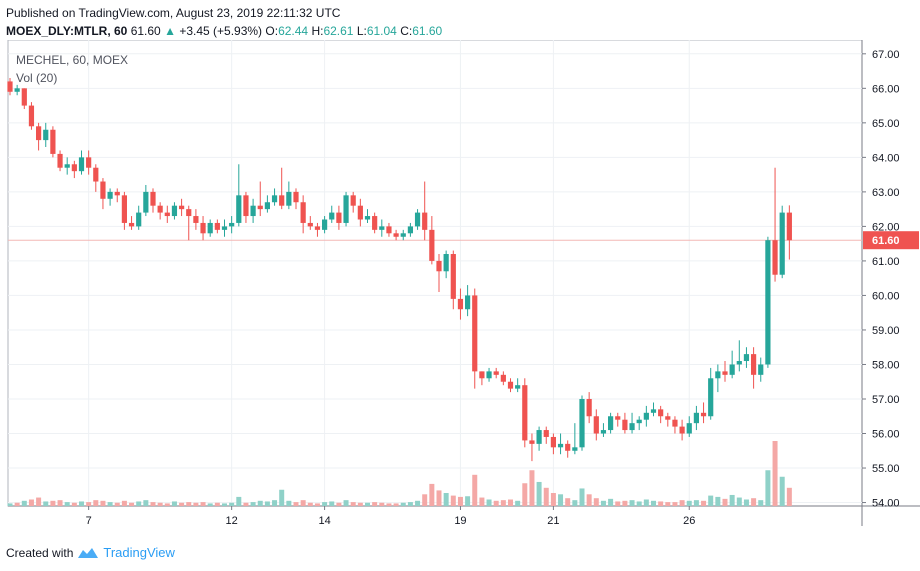 The image size is (920, 571). I want to click on close-label: C:, so click(406, 31).